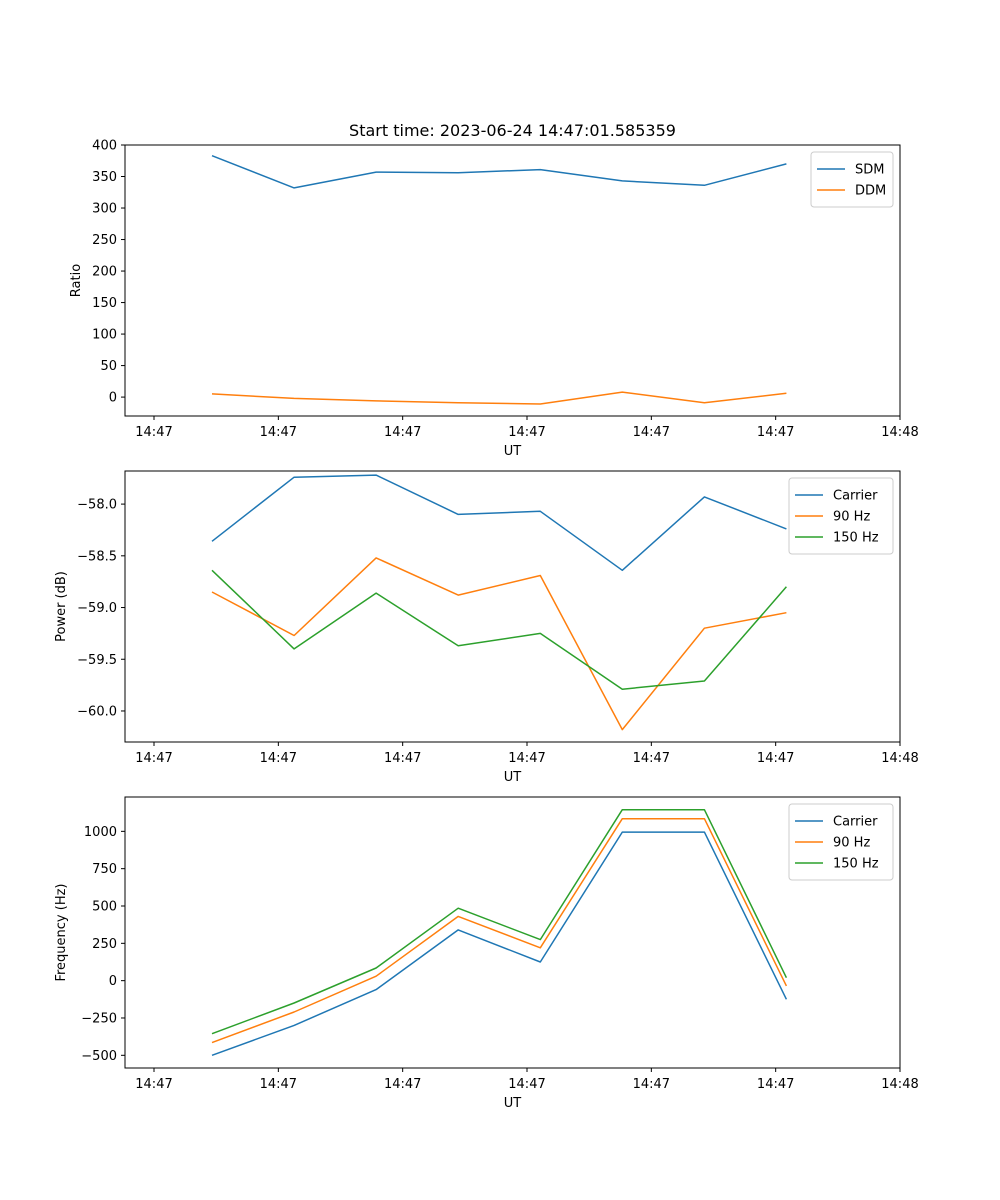  I want to click on legend-label: SDM, so click(869, 170).